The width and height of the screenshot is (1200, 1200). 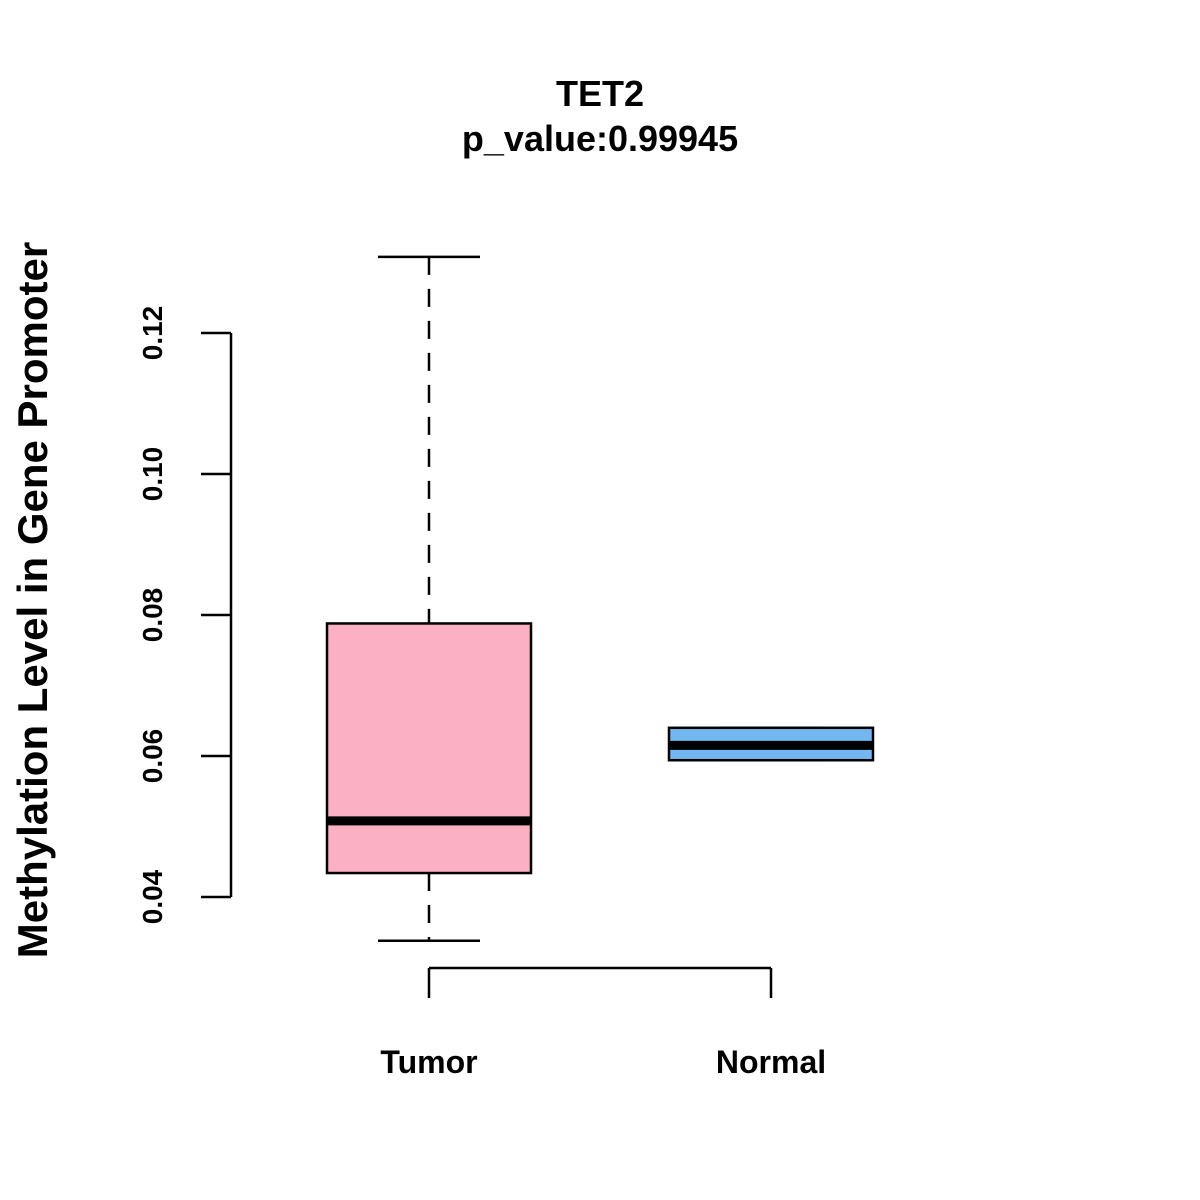 What do you see at coordinates (152, 615) in the screenshot?
I see `y-tick-label: 0.08` at bounding box center [152, 615].